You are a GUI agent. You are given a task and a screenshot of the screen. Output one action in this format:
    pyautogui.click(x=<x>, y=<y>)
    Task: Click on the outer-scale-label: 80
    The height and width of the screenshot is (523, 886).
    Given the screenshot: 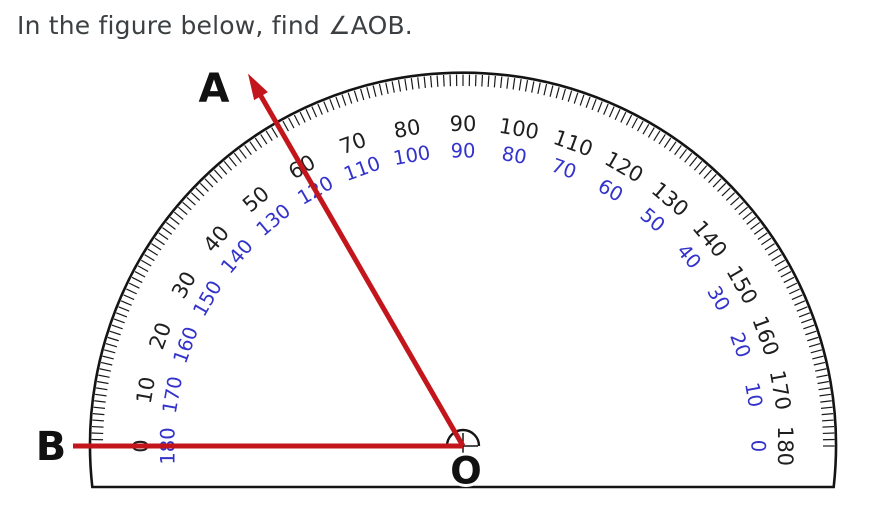 What is the action you would take?
    pyautogui.click(x=407, y=129)
    